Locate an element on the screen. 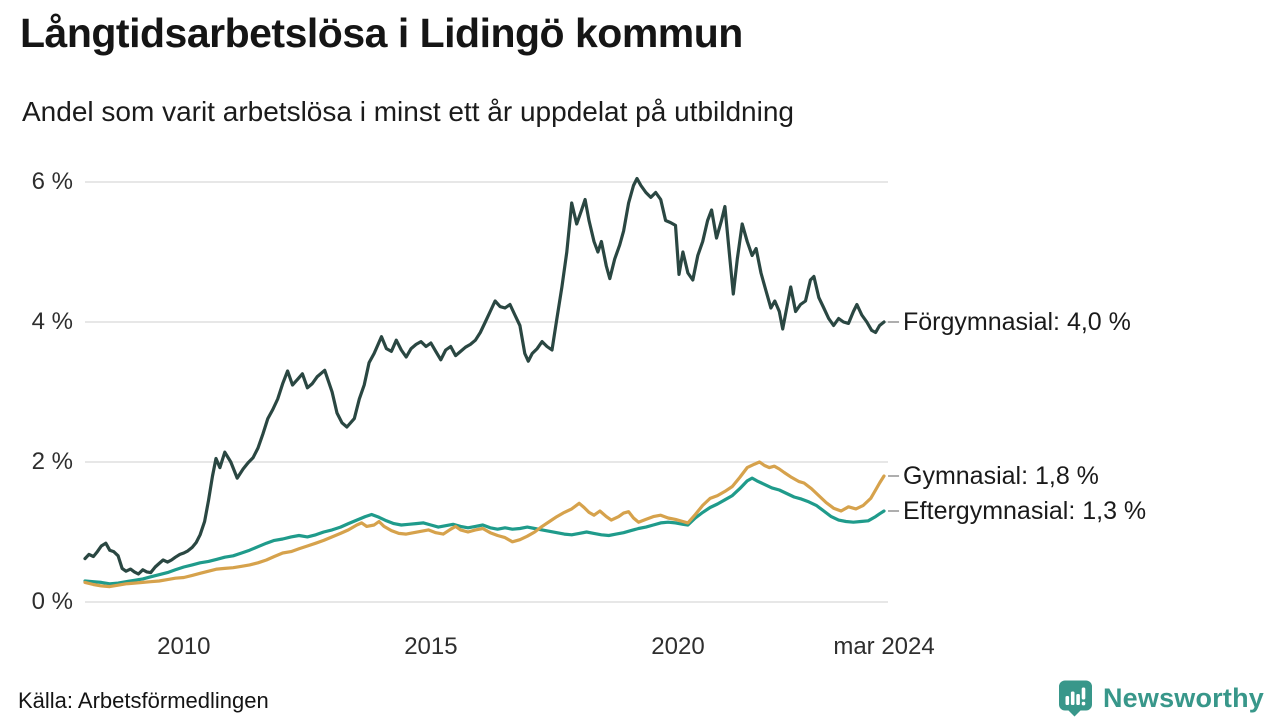 This screenshot has width=1280, height=720. x-axis-tick-label: mar 2024 is located at coordinates (884, 646).